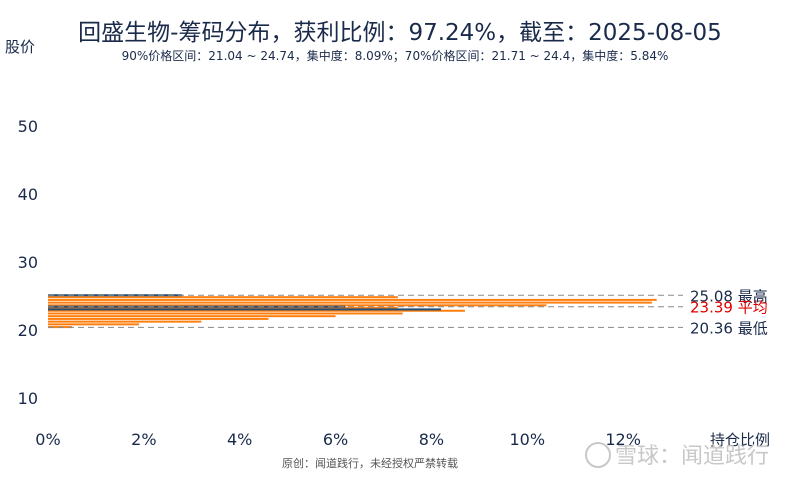 Image resolution: width=800 pixels, height=480 pixels. What do you see at coordinates (143, 439) in the screenshot?
I see `x-tick-label: 2%` at bounding box center [143, 439].